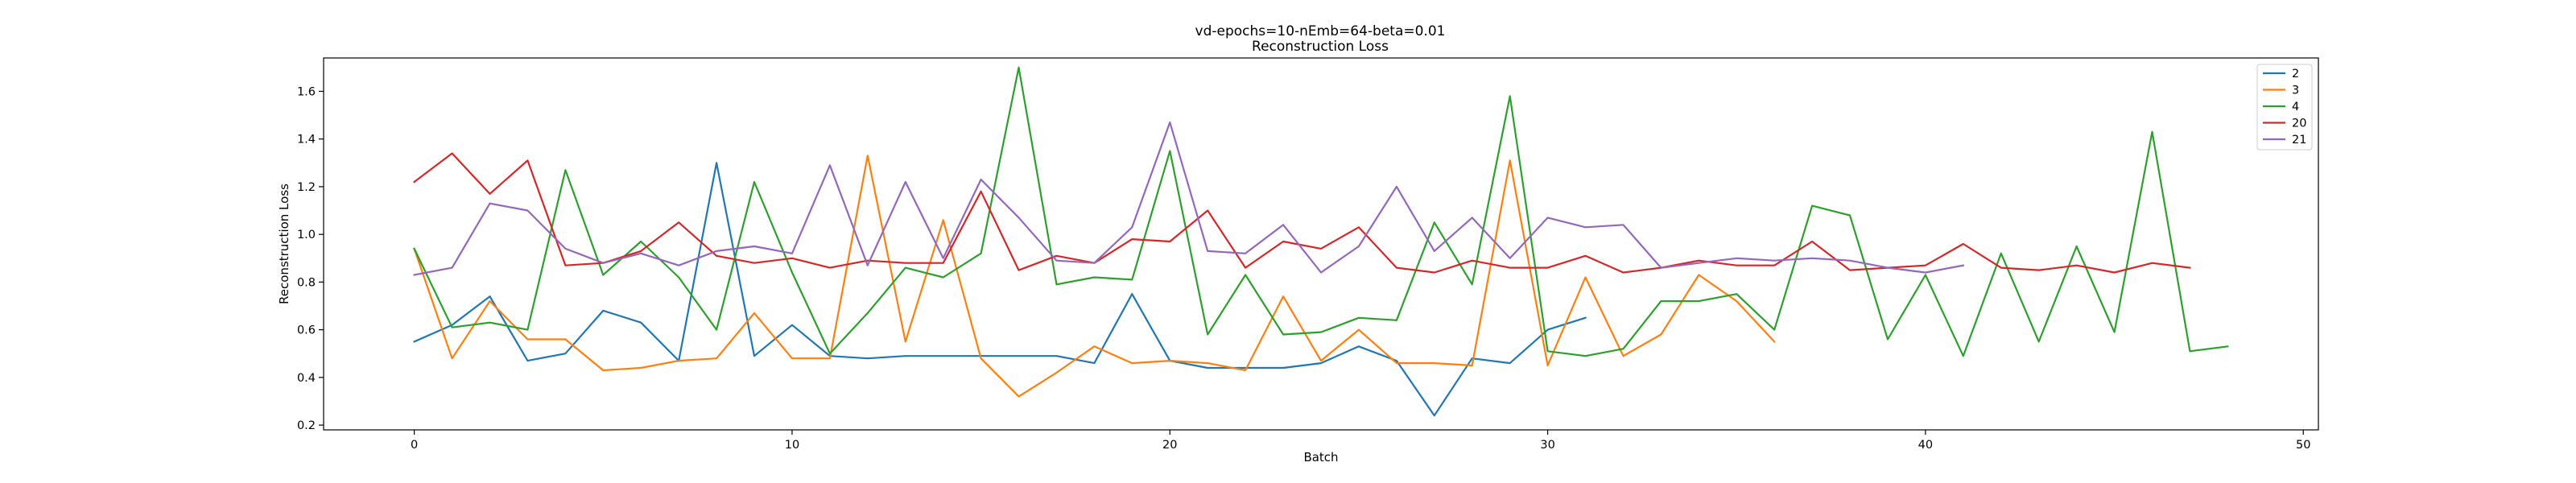  What do you see at coordinates (1320, 31) in the screenshot?
I see `chart-title: vd-epochs=10-nEmb=64-beta=0.01` at bounding box center [1320, 31].